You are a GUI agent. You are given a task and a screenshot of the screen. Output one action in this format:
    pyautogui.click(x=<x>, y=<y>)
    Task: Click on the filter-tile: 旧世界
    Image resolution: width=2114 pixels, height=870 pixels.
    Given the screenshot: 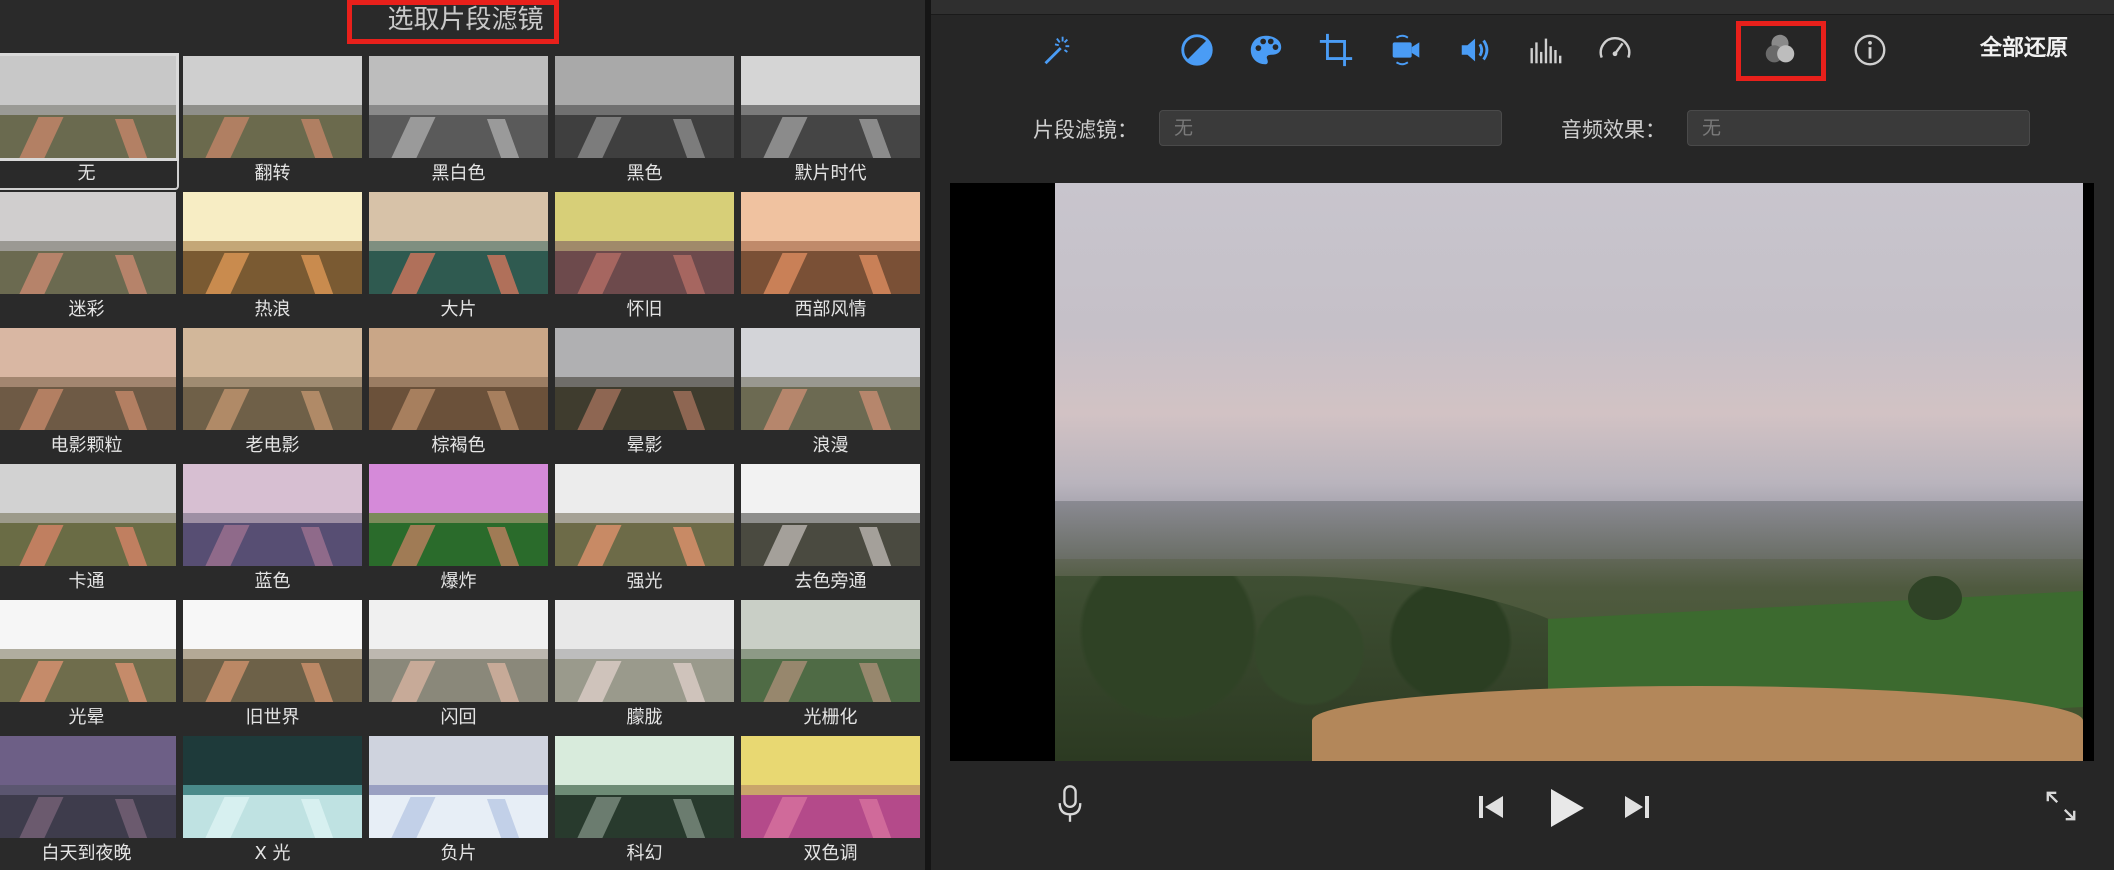 What is the action you would take?
    pyautogui.click(x=272, y=666)
    